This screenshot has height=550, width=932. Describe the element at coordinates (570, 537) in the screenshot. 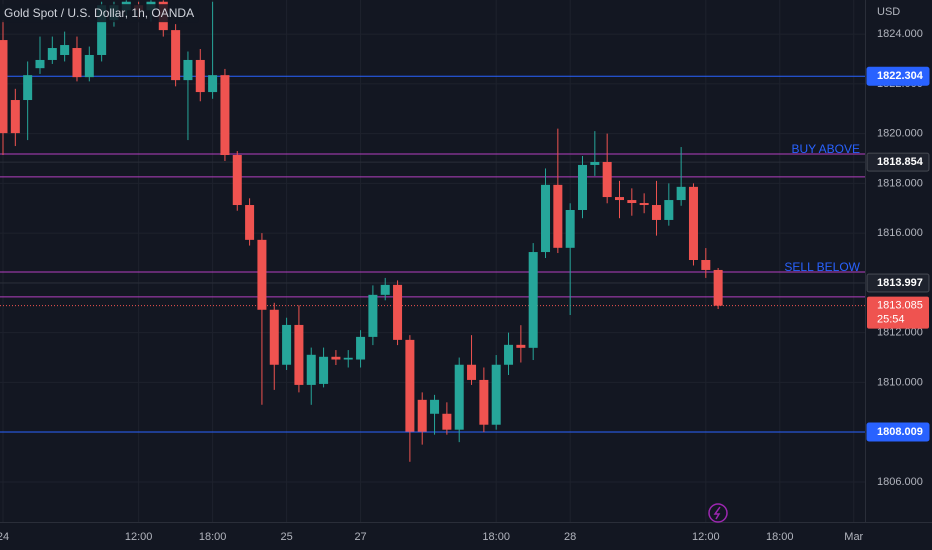

I see `x-tick-label: 28` at that location.